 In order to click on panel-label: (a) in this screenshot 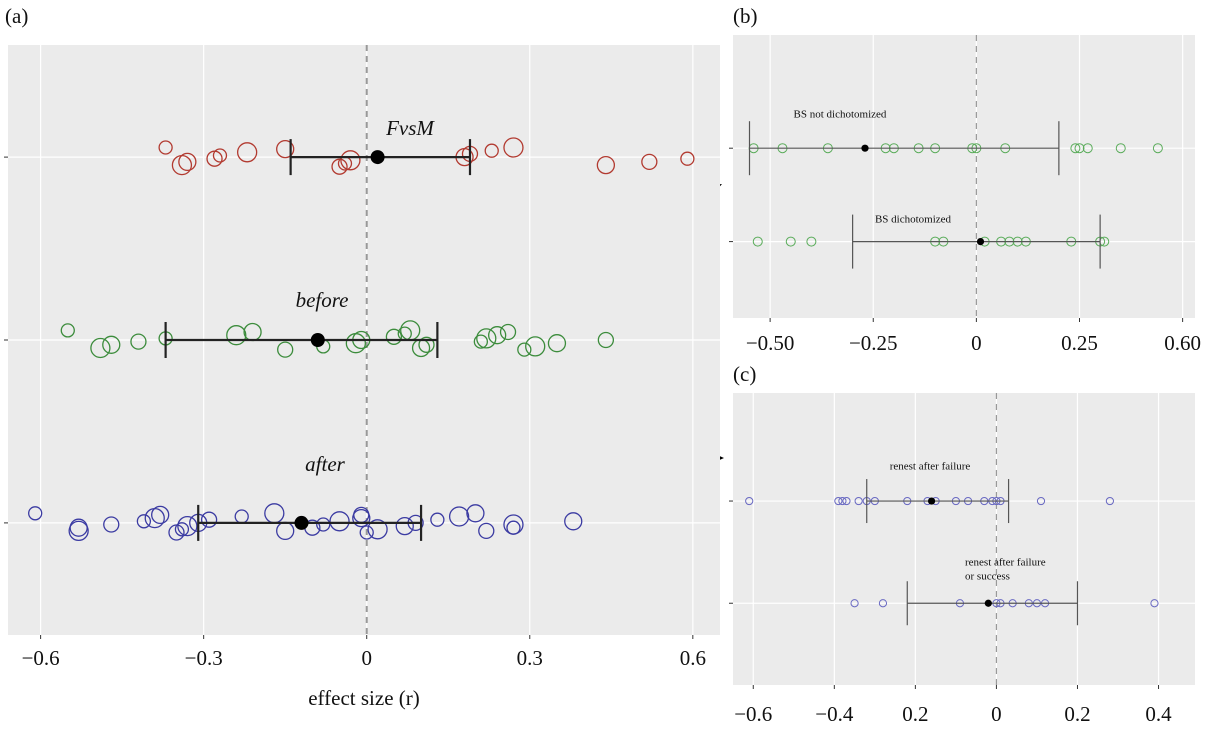, I will do `click(16, 16)`.